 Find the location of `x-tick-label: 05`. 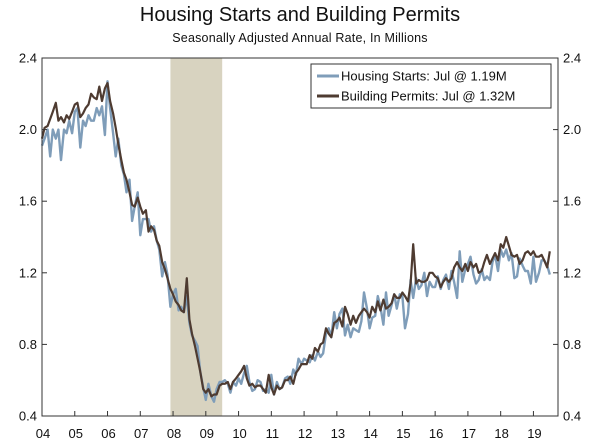

x-tick-label: 05 is located at coordinates (76, 433).